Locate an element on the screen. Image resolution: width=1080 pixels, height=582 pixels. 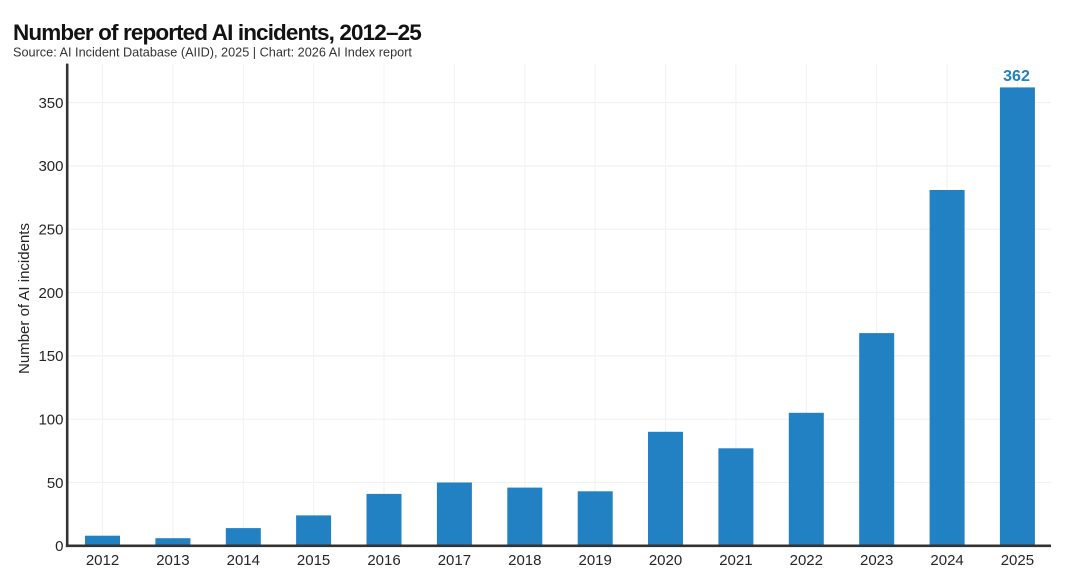
svg-text: 200 is located at coordinates (50, 293).